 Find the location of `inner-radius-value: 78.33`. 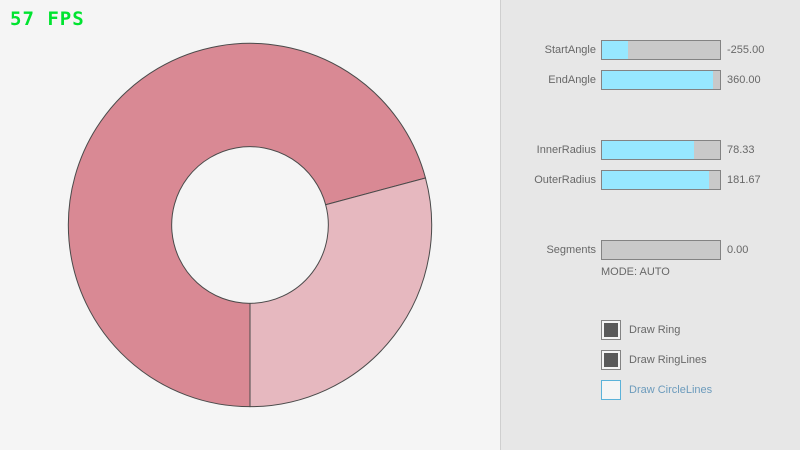

inner-radius-value: 78.33 is located at coordinates (741, 150).